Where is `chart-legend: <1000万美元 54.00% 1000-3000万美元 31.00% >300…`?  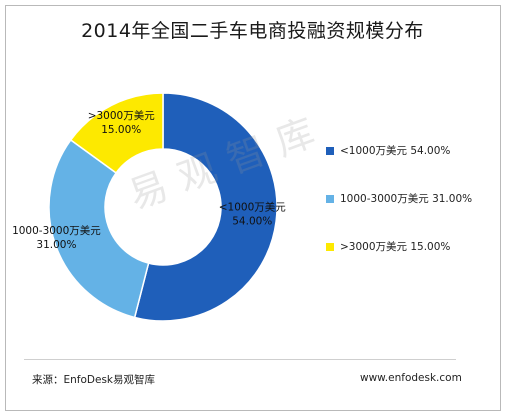 chart-legend: <1000万美元 54.00% 1000-3000万美元 31.00% >300… is located at coordinates (411, 214).